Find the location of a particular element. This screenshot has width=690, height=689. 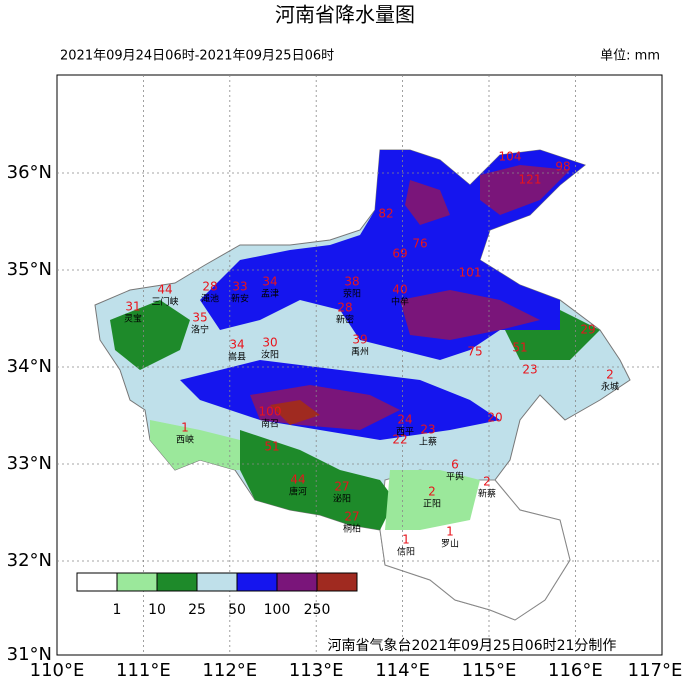

lon-label: 116°E is located at coordinates (575, 670).